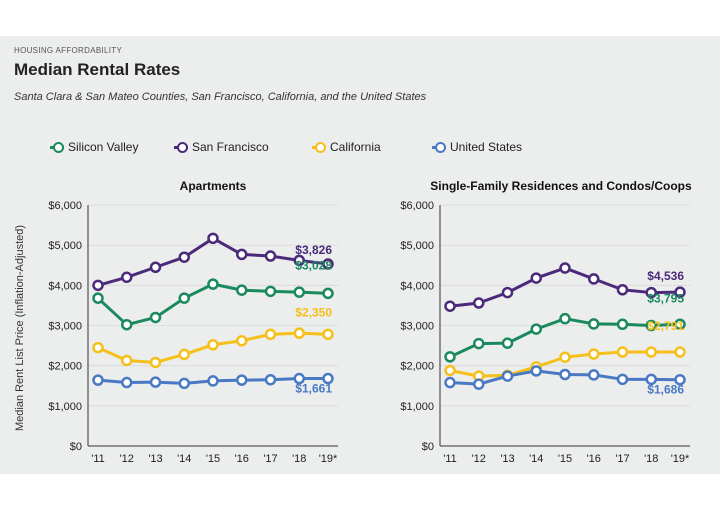  I want to click on chart-kicker: HOUSING AFFORDABILITY, so click(68, 50).